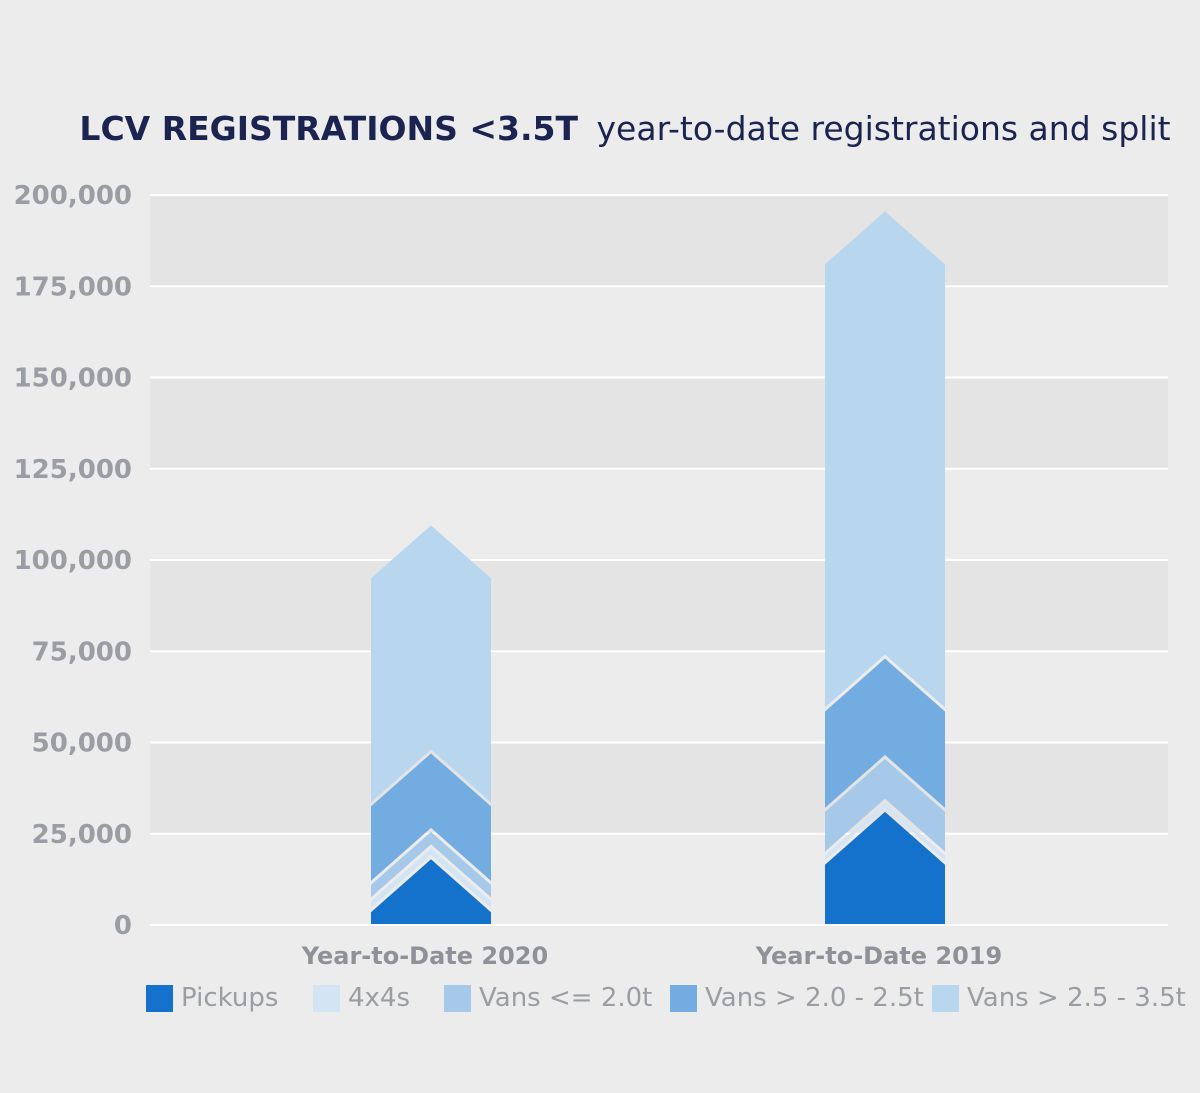 This screenshot has width=1200, height=1093. What do you see at coordinates (82, 835) in the screenshot?
I see `y-tick-label: 25,000` at bounding box center [82, 835].